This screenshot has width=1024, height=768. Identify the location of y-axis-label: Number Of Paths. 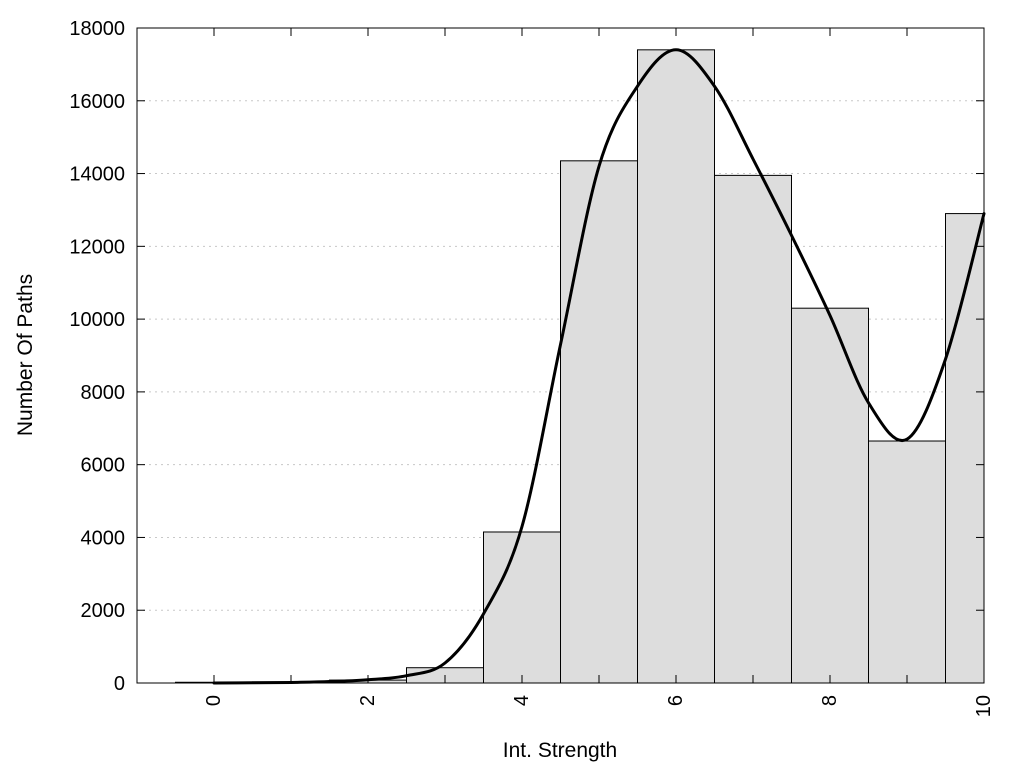
(25, 355).